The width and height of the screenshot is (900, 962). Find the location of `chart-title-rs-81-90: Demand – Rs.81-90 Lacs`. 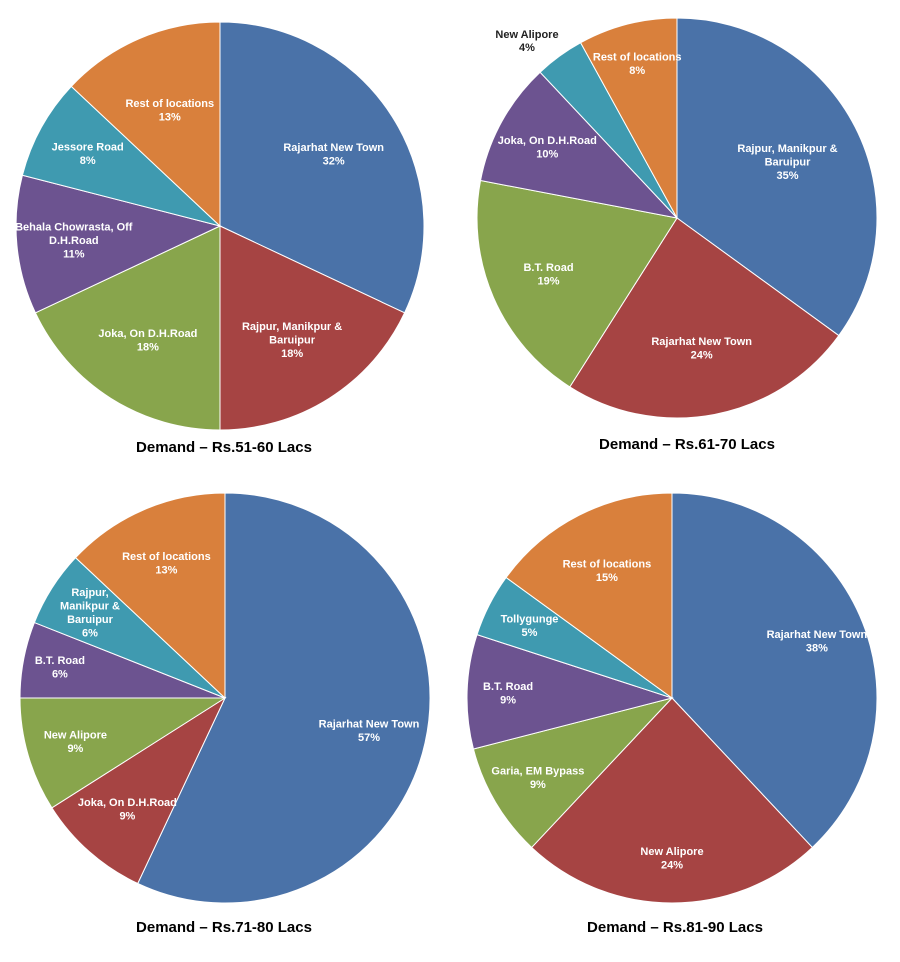

chart-title-rs-81-90: Demand – Rs.81-90 Lacs is located at coordinates (675, 927).